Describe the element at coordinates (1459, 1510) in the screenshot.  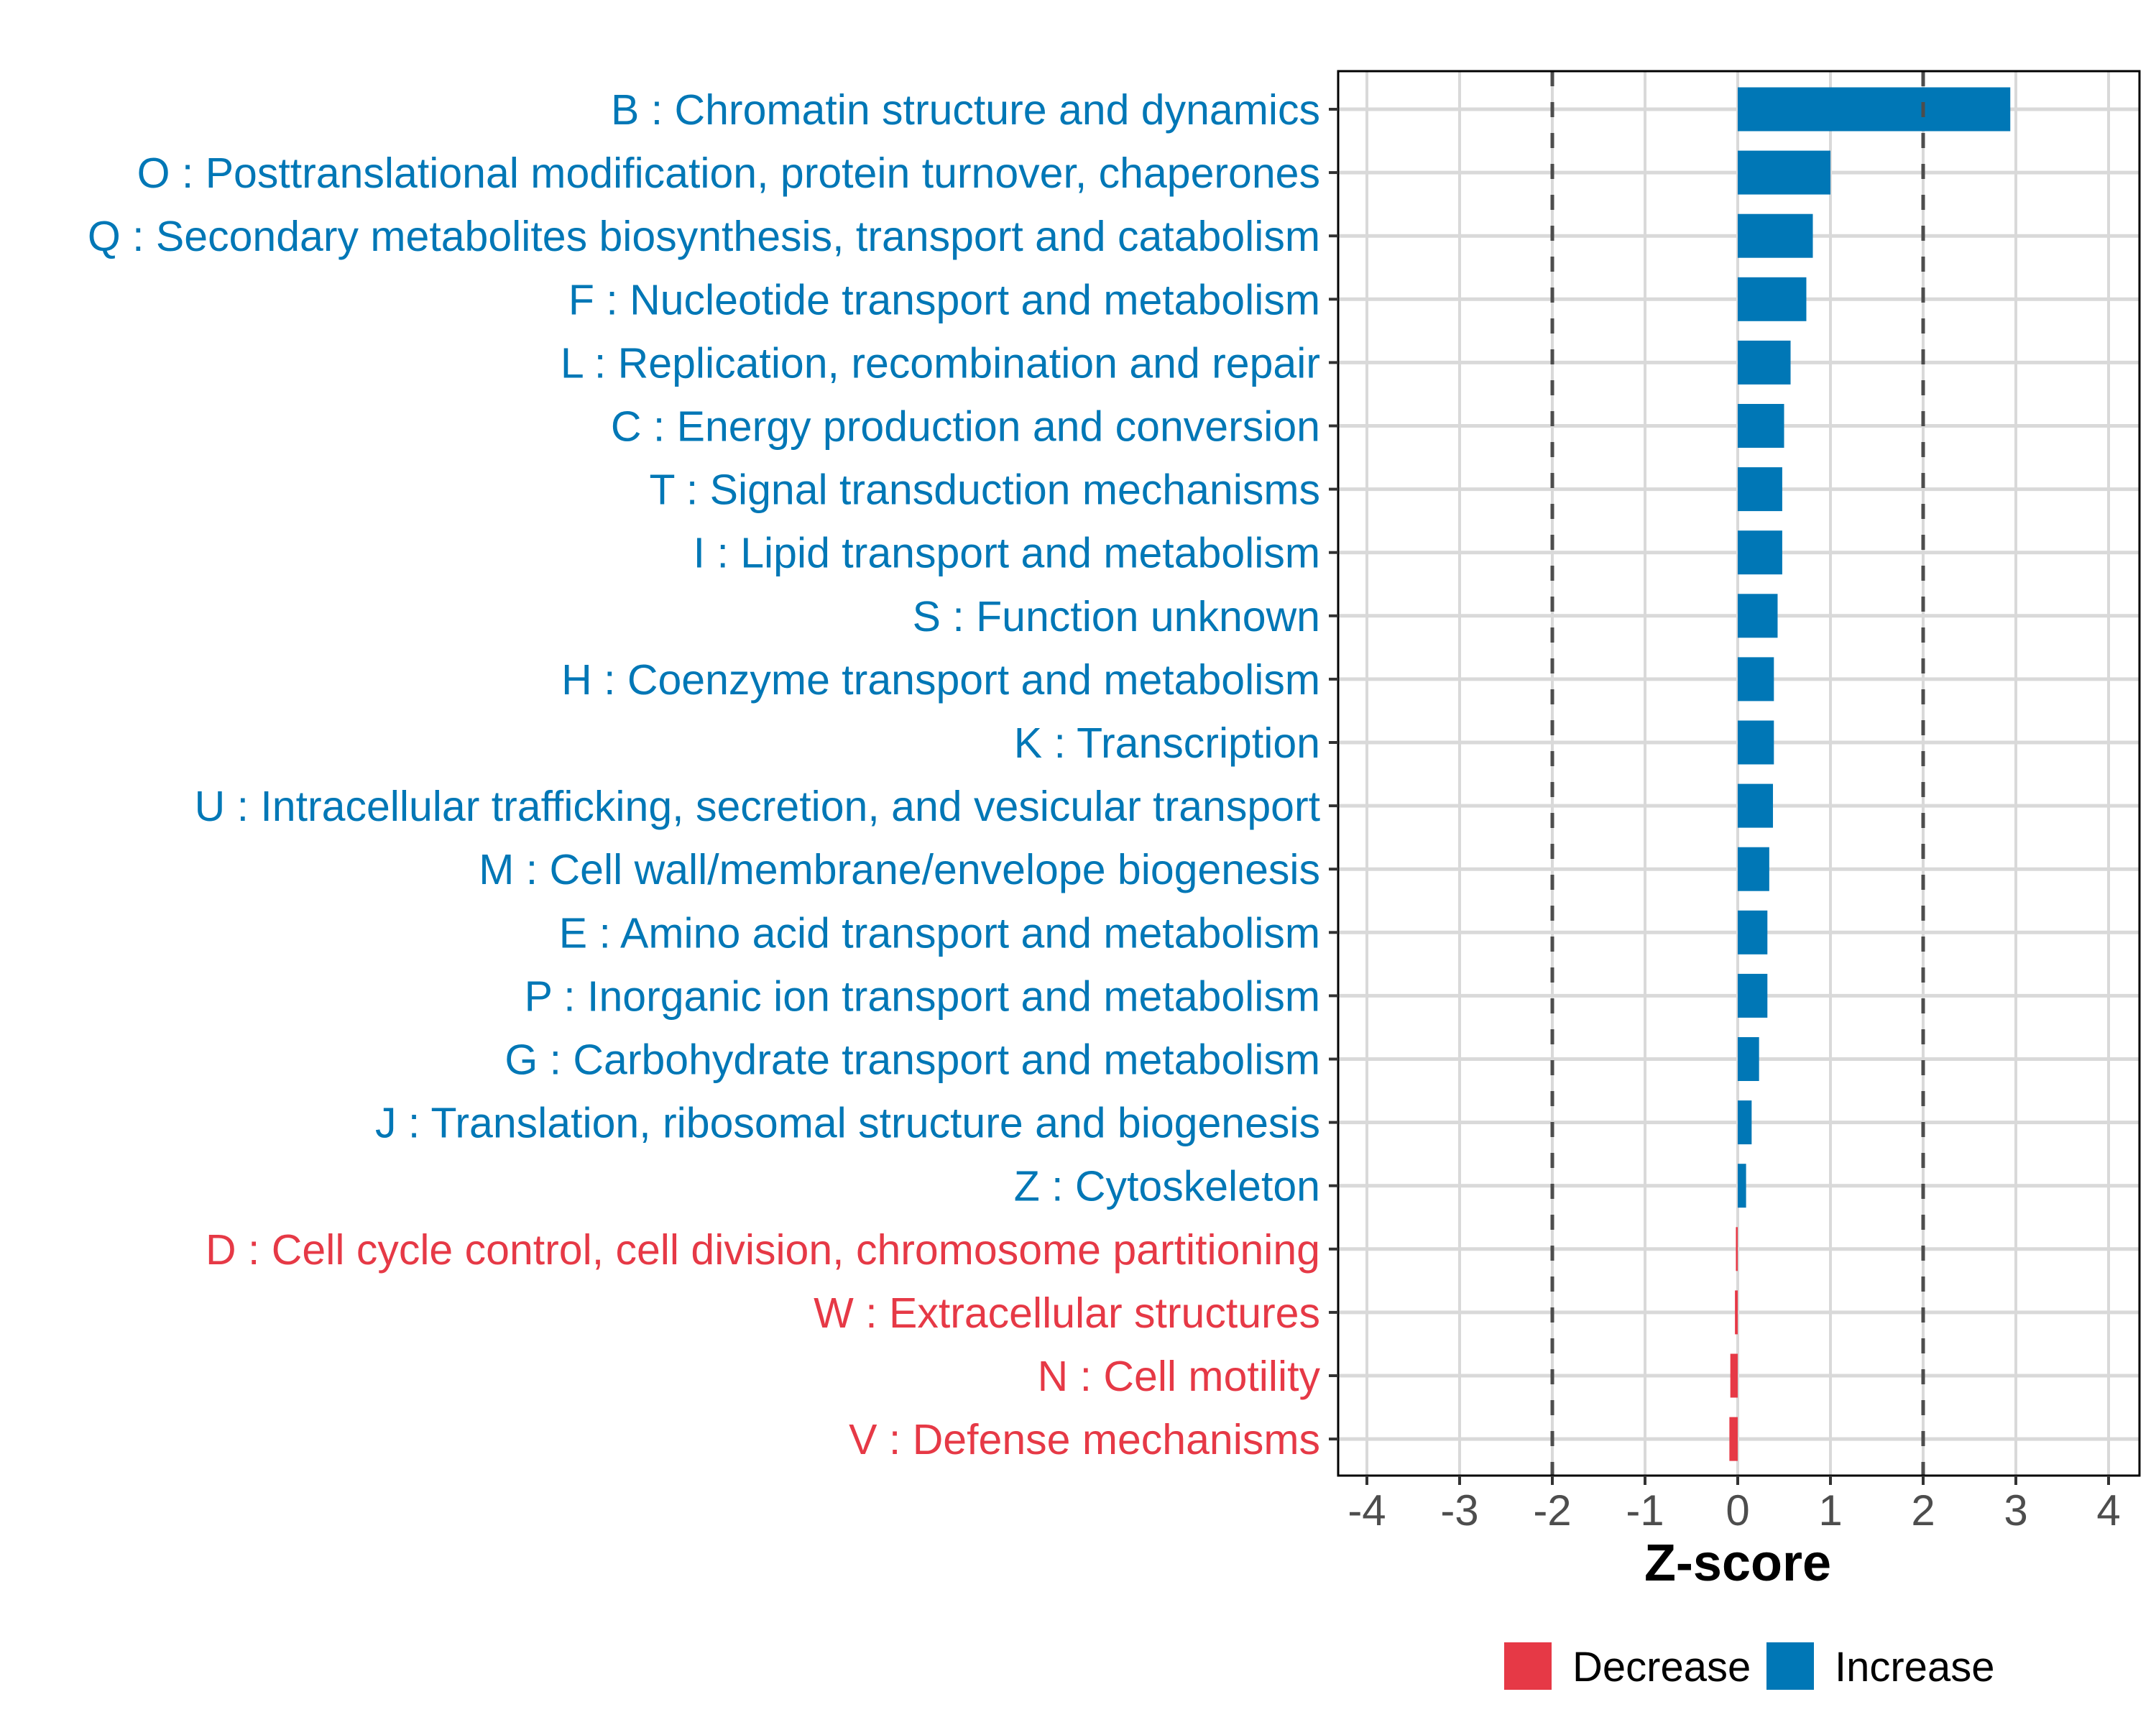
I see `x-tick-label: -3` at that location.